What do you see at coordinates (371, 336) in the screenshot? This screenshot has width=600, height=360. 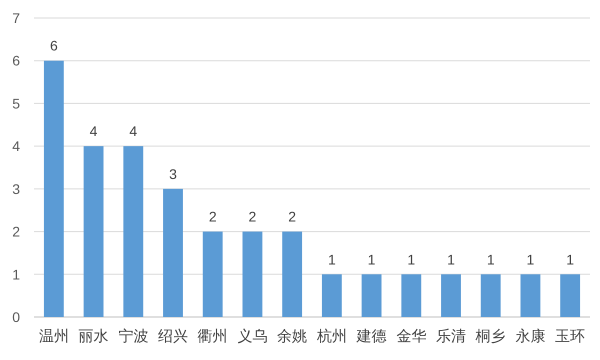 I see `x-tick-label: 建德` at bounding box center [371, 336].